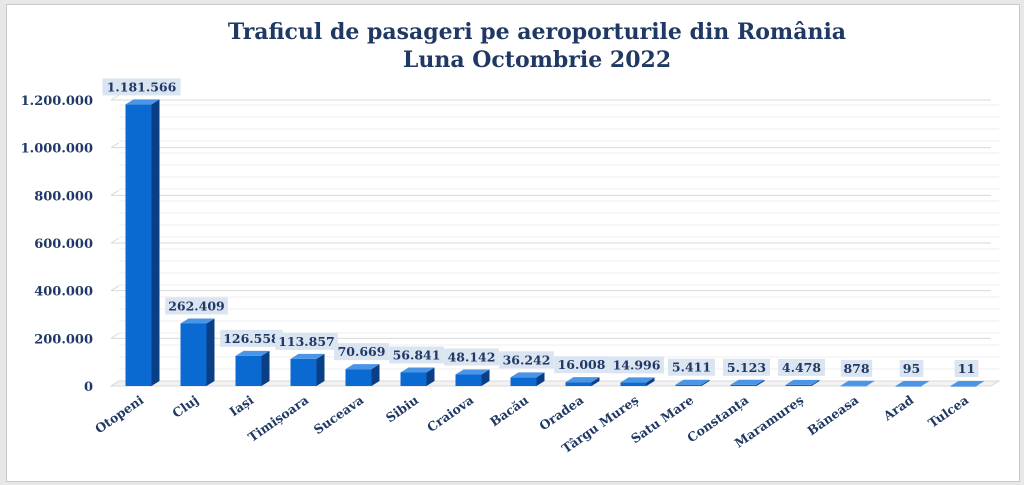  I want to click on x-tick-label: Iași, so click(242, 405).